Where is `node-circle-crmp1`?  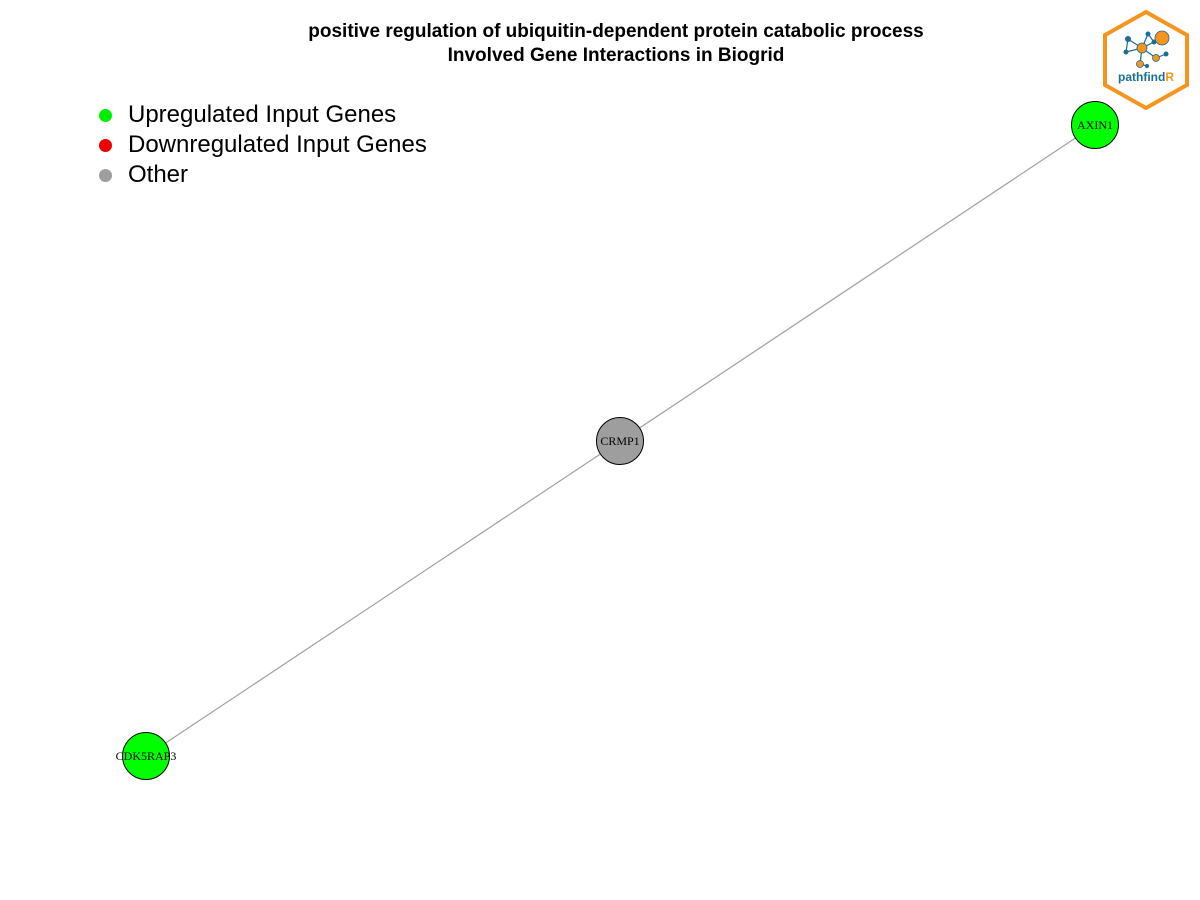 node-circle-crmp1 is located at coordinates (620, 441).